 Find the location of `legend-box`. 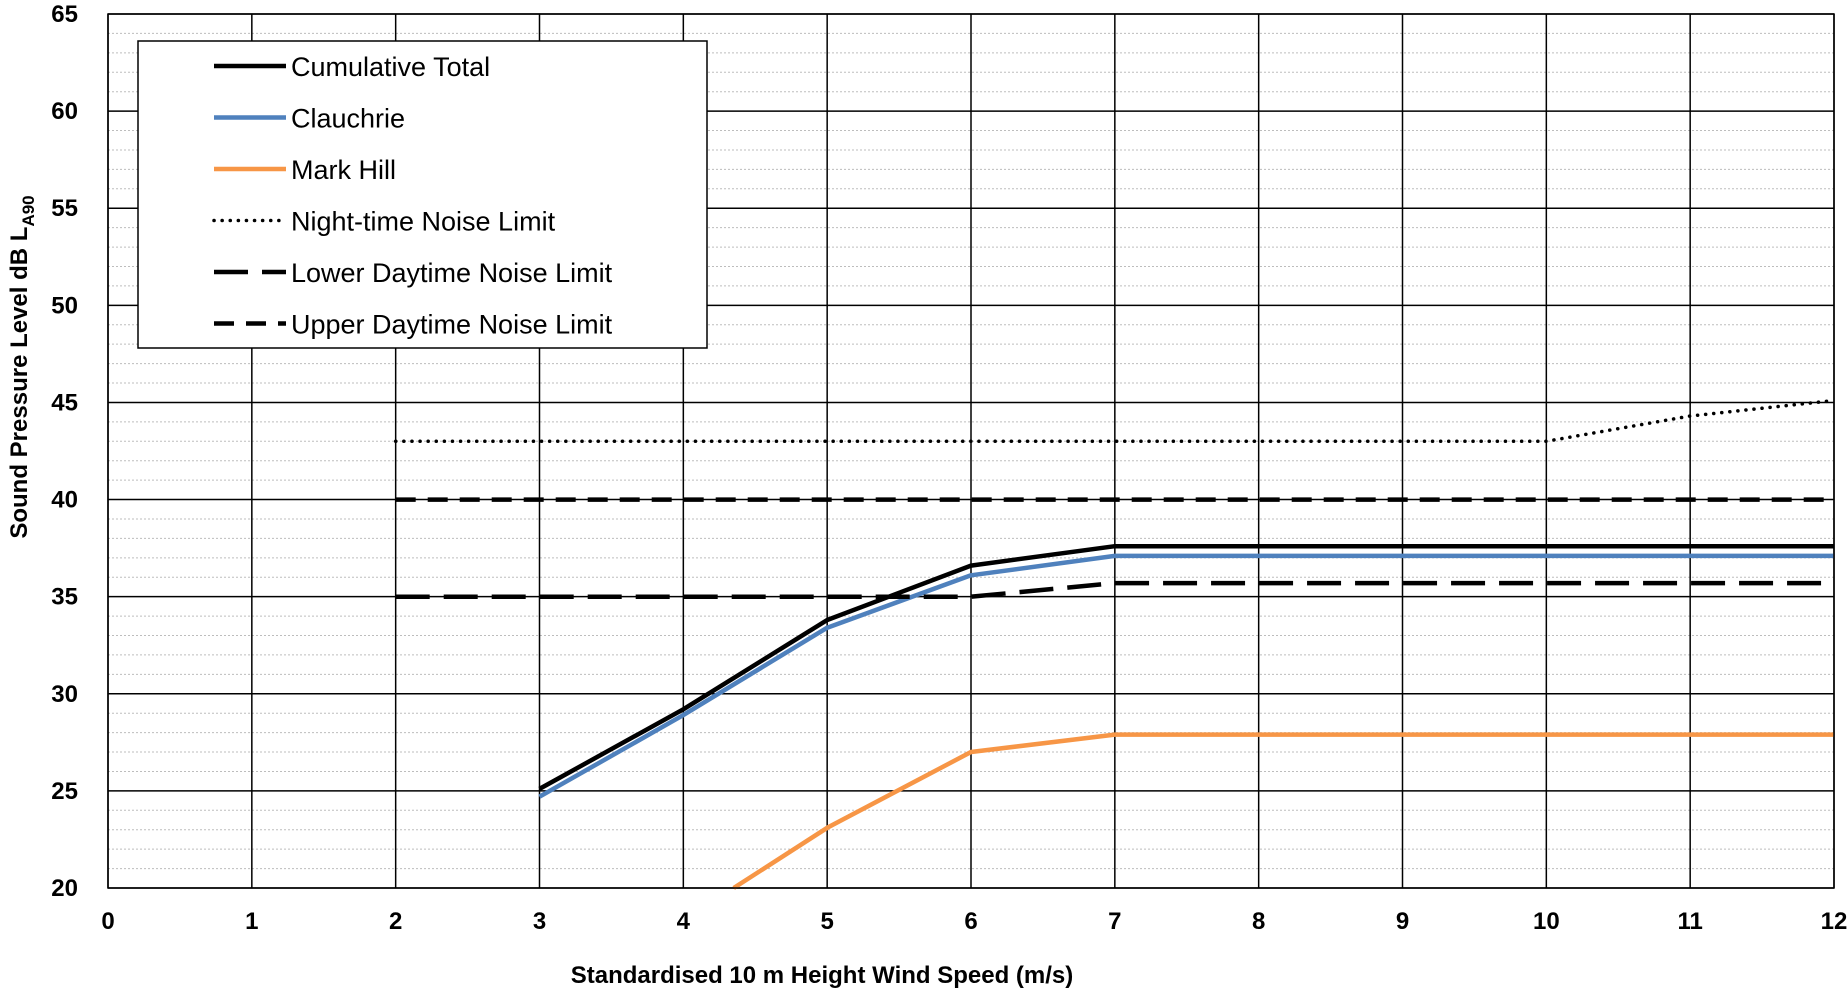

legend-box is located at coordinates (422, 194).